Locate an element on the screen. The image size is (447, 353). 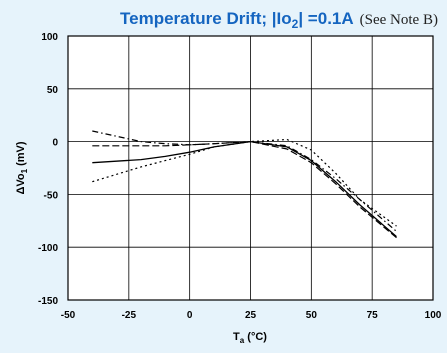
x-ticks: -50 -25 0 25 50 75 100 is located at coordinates (251, 315).